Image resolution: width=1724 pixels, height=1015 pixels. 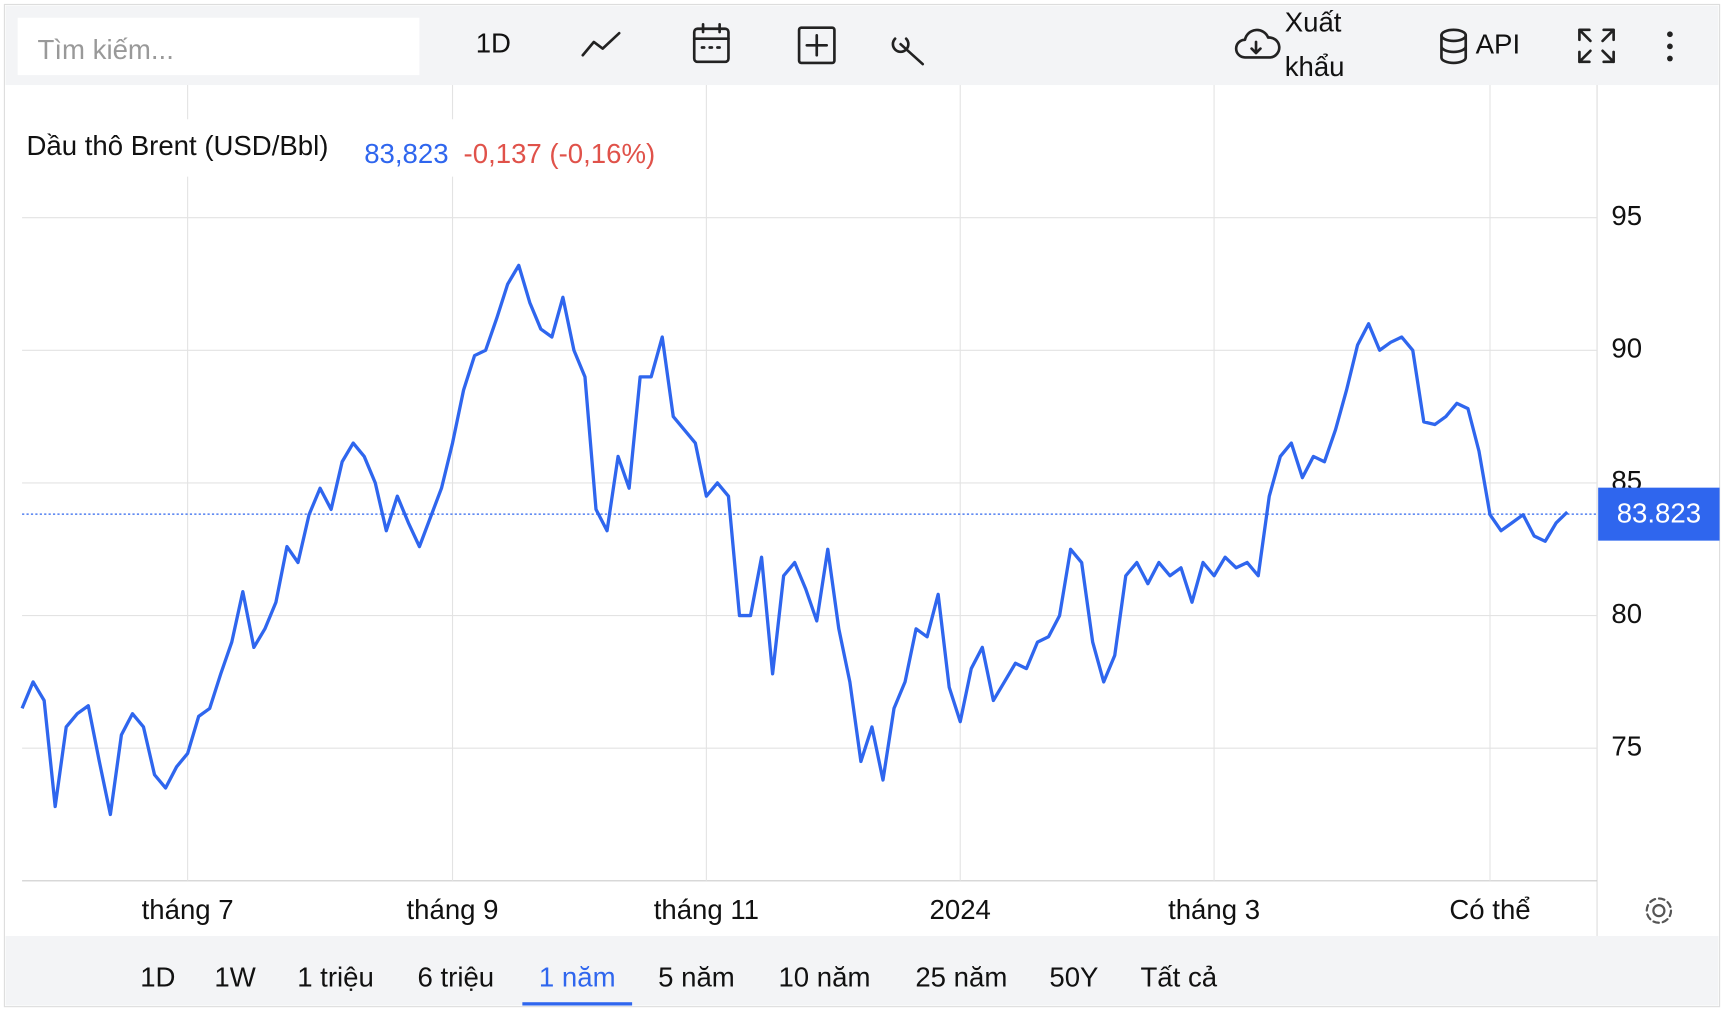 What do you see at coordinates (1315, 66) in the screenshot?
I see `export-label: khẩu` at bounding box center [1315, 66].